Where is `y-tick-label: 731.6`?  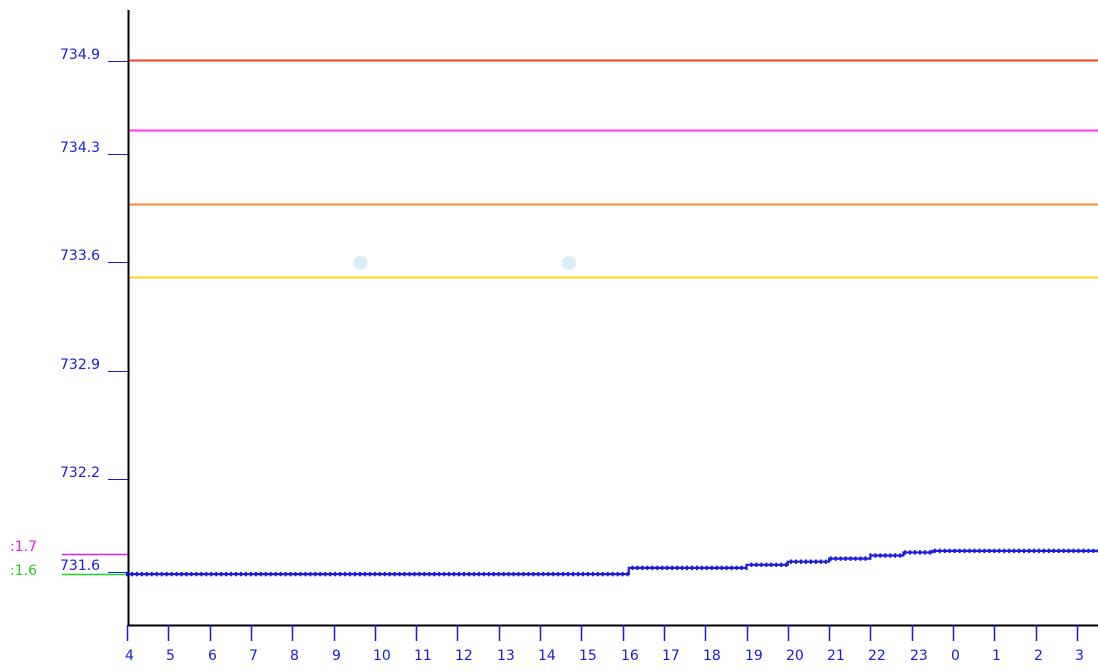
y-tick-label: 731.6 is located at coordinates (80, 566).